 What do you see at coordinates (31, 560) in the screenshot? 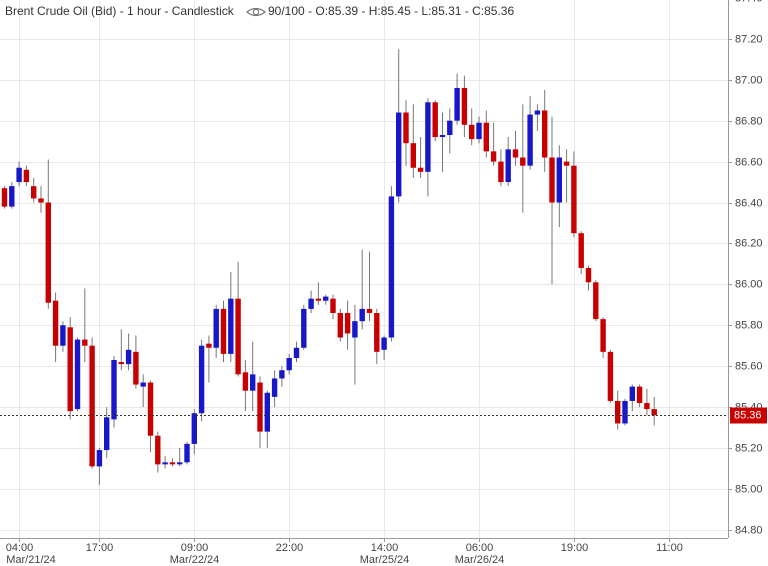
I see `x-date-label: Mar/21/24` at bounding box center [31, 560].